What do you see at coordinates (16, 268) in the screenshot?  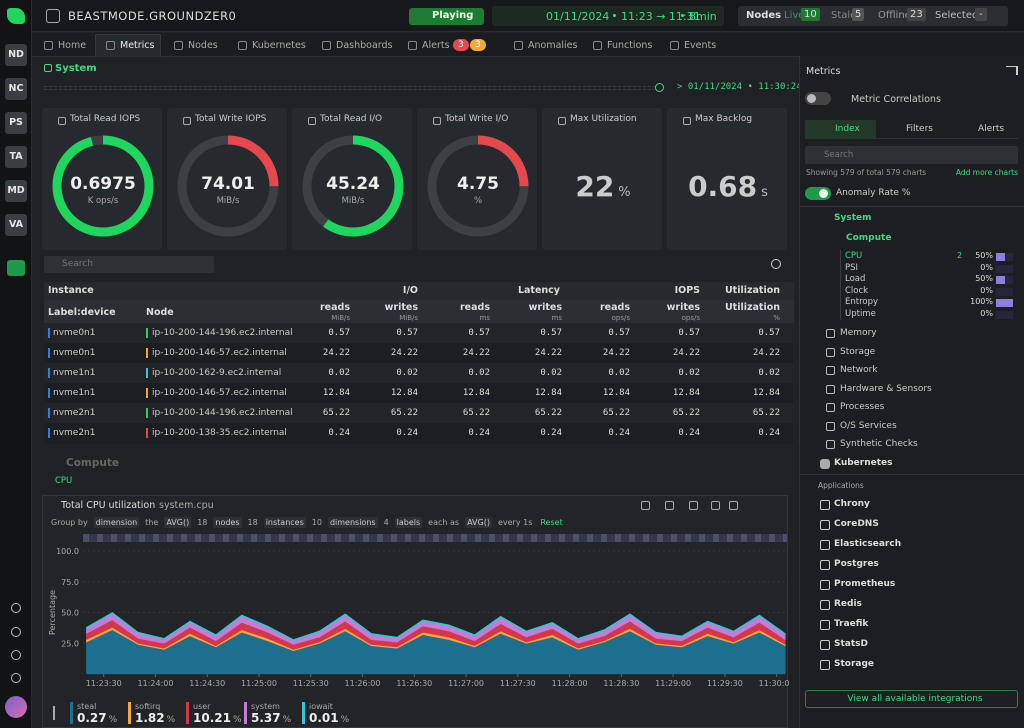 I see `add-space` at bounding box center [16, 268].